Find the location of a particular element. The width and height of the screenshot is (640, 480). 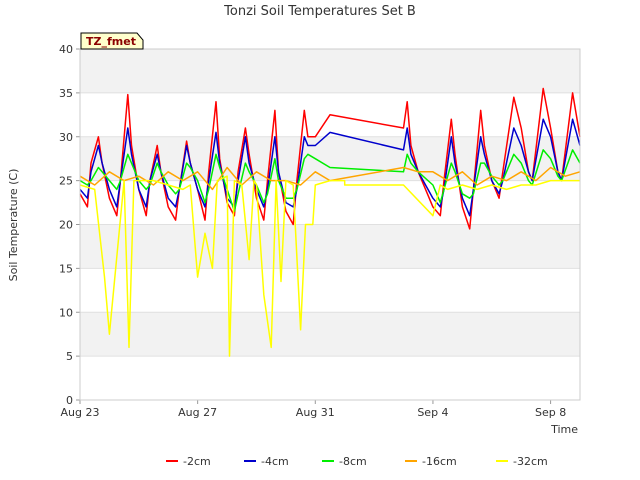

legend-label: -2cm is located at coordinates (197, 461).